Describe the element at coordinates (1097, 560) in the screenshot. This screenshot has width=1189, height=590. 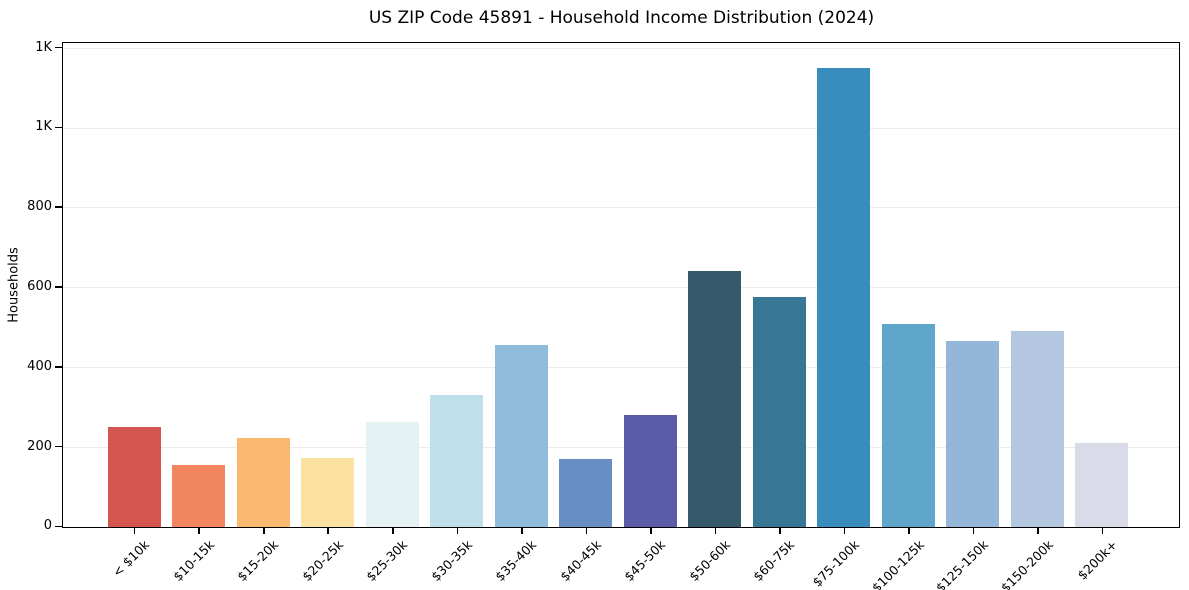
I see `x-tick-label: $200k+` at that location.